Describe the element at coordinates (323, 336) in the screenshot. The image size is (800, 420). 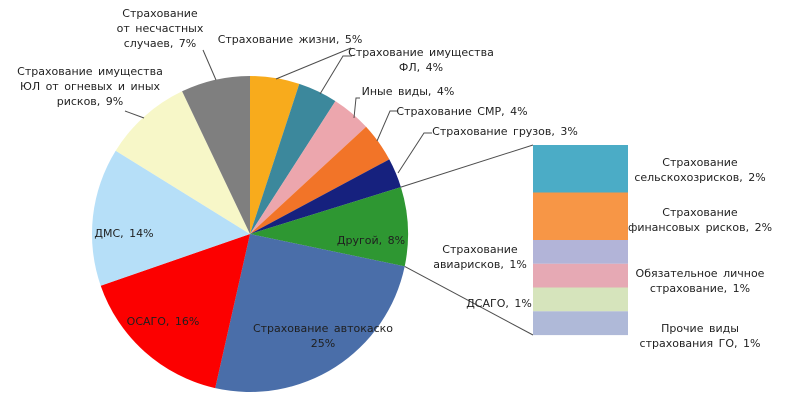
I see `pie-slice-label-6: Страхование автокаско 25%` at that location.